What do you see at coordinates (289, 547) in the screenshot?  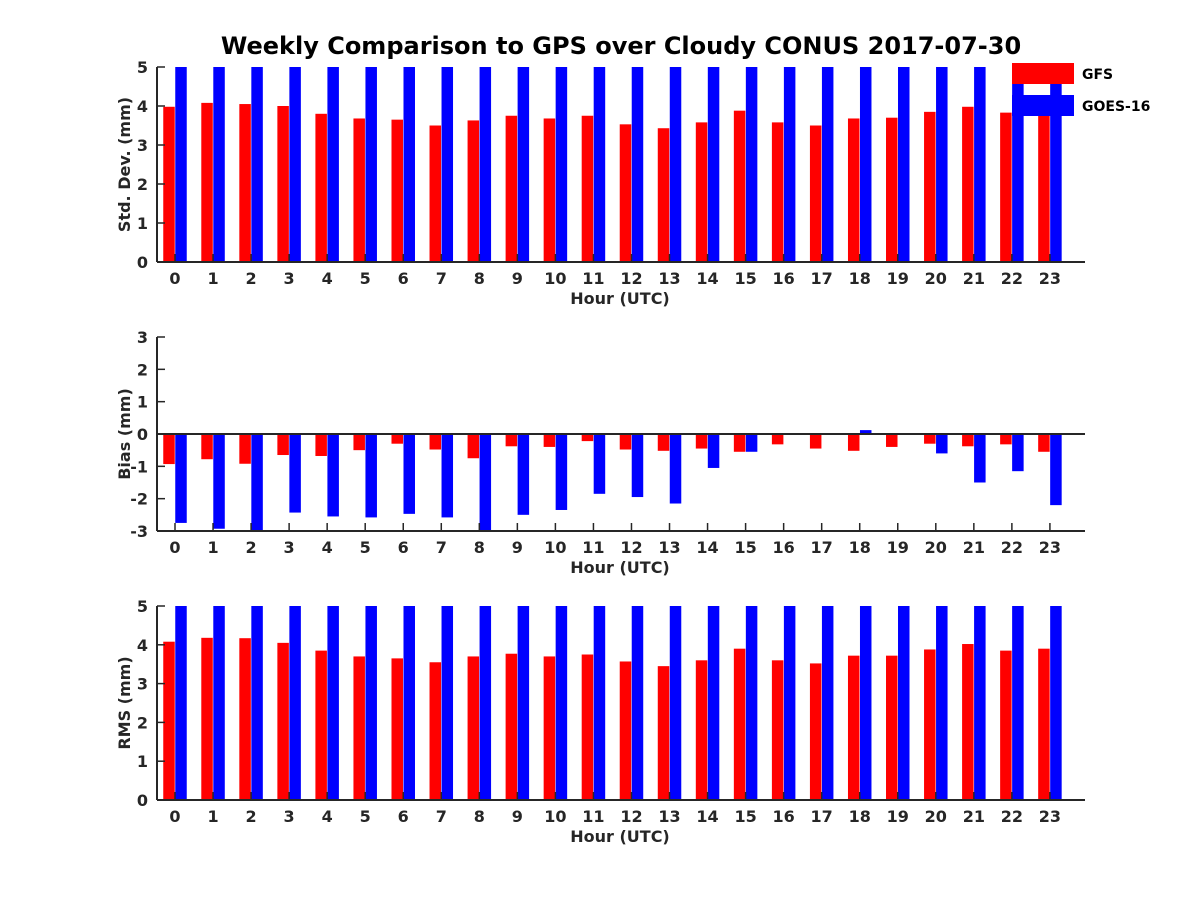 I see `x-tick-label: 3` at bounding box center [289, 547].